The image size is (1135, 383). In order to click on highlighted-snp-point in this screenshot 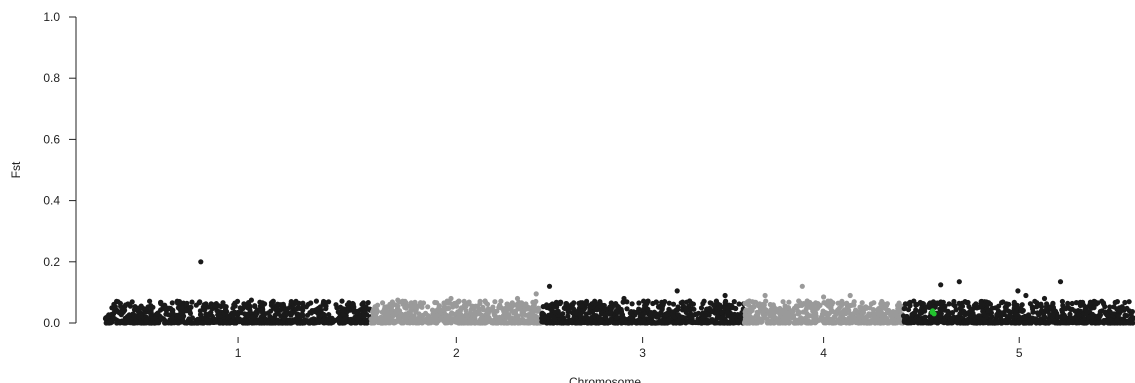, I will do `click(932, 312)`.